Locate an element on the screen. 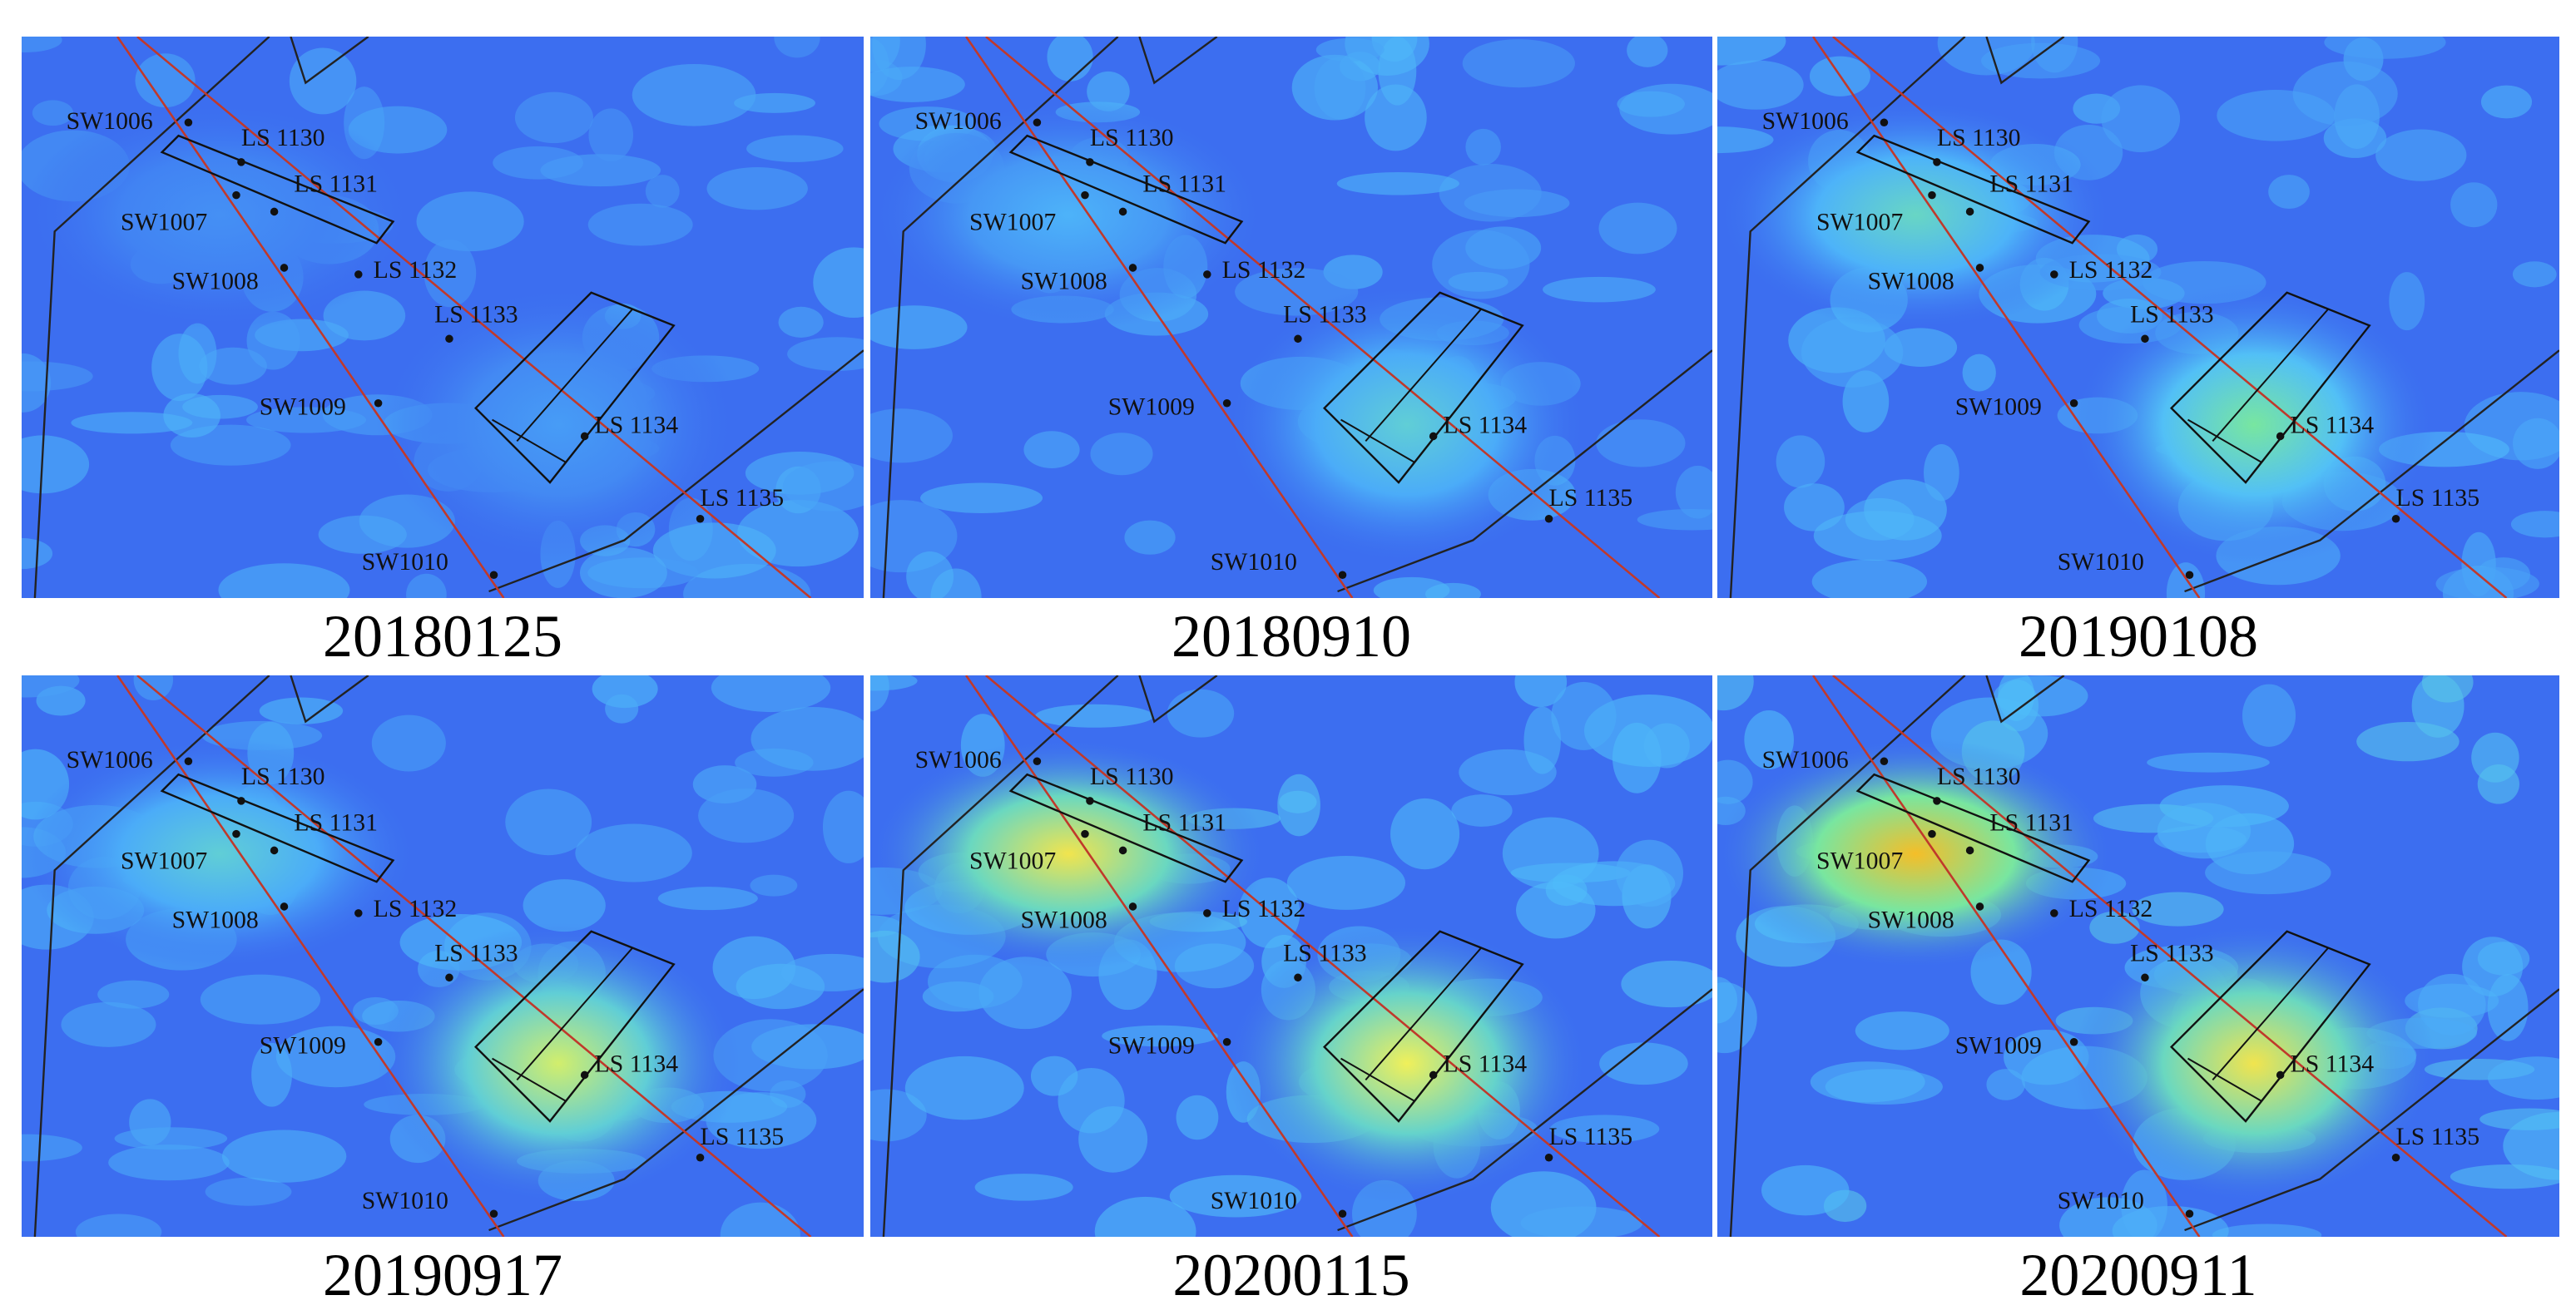  station-label: LS 1130 is located at coordinates (1132, 776).